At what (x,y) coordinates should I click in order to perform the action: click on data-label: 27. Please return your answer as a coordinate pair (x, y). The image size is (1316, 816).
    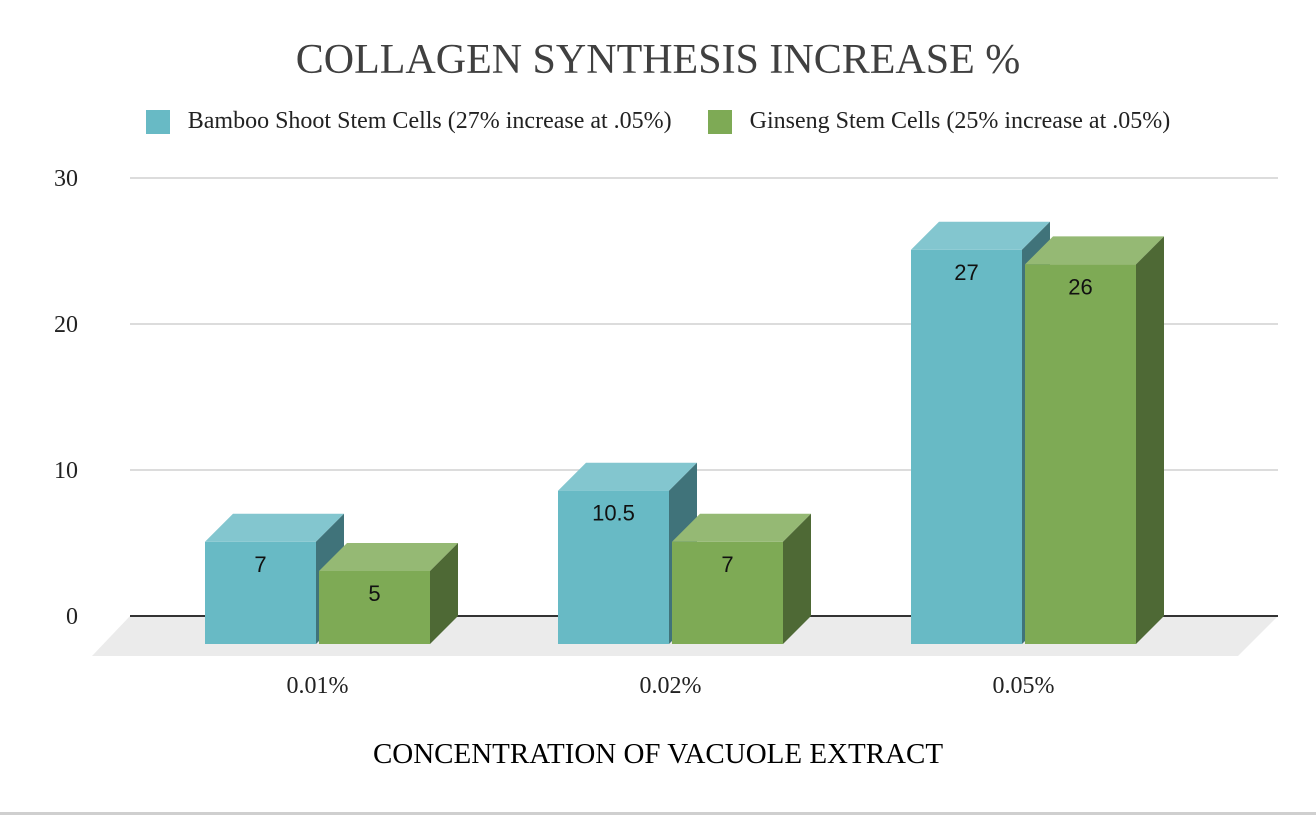
    Looking at the image, I should click on (966, 272).